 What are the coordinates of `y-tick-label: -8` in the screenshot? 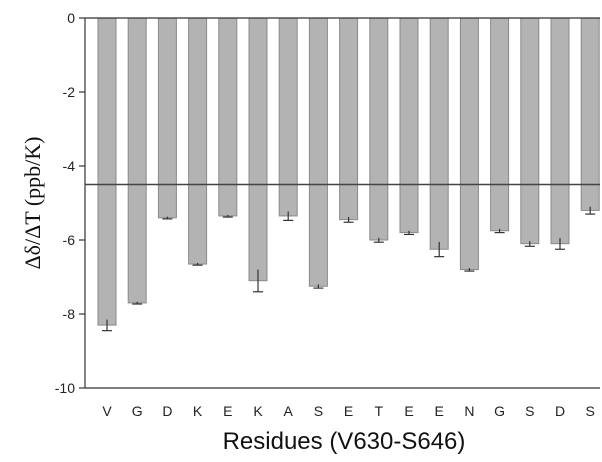 It's located at (69, 314).